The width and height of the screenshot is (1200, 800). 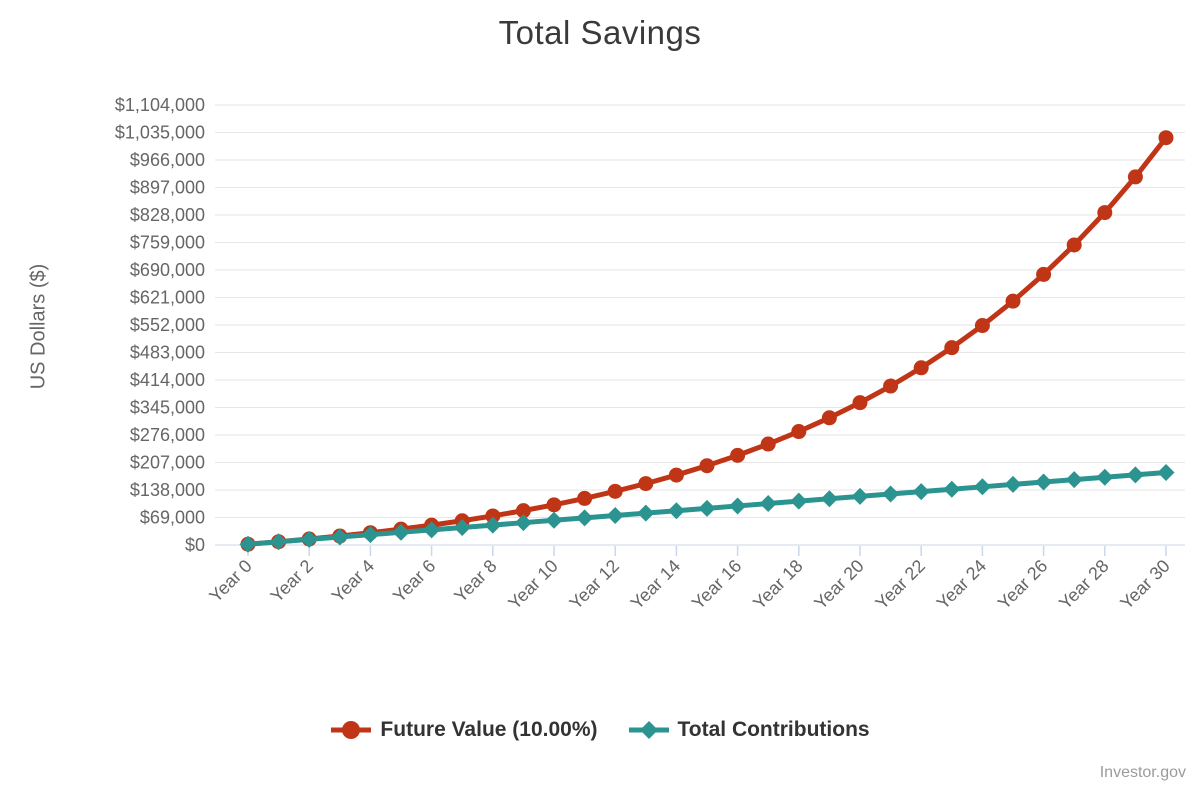 What do you see at coordinates (839, 585) in the screenshot?
I see `x-axis-tick-label: Year 20` at bounding box center [839, 585].